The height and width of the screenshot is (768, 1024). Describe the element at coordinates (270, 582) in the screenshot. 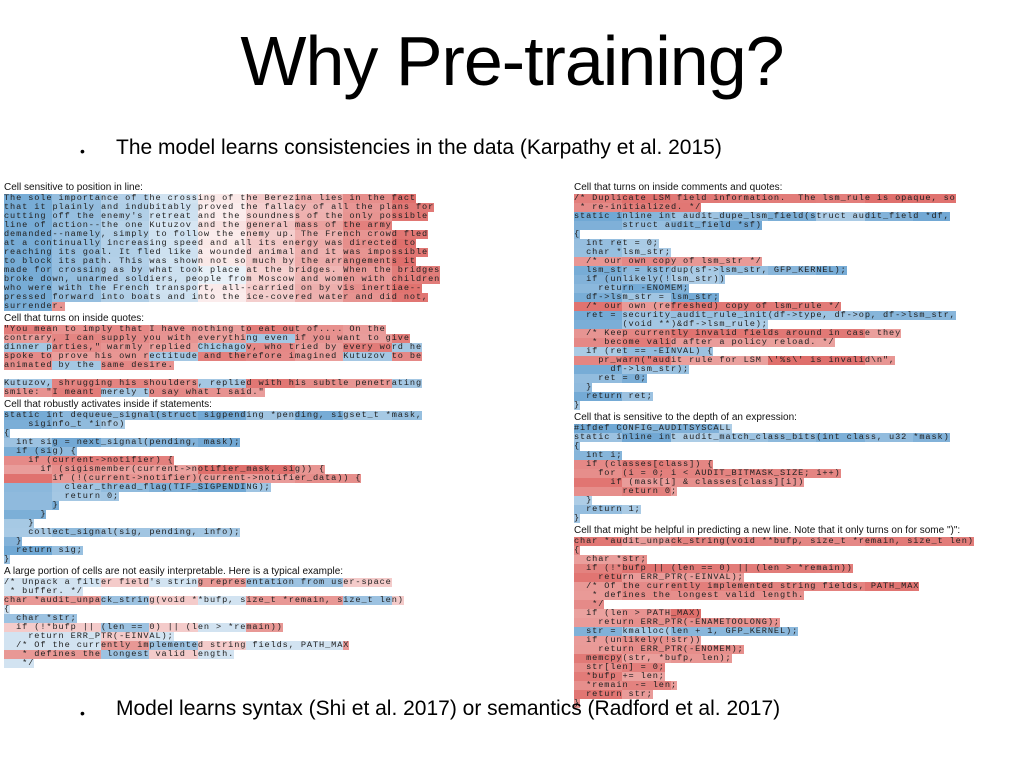

I see `activation-char-span: entation` at that location.